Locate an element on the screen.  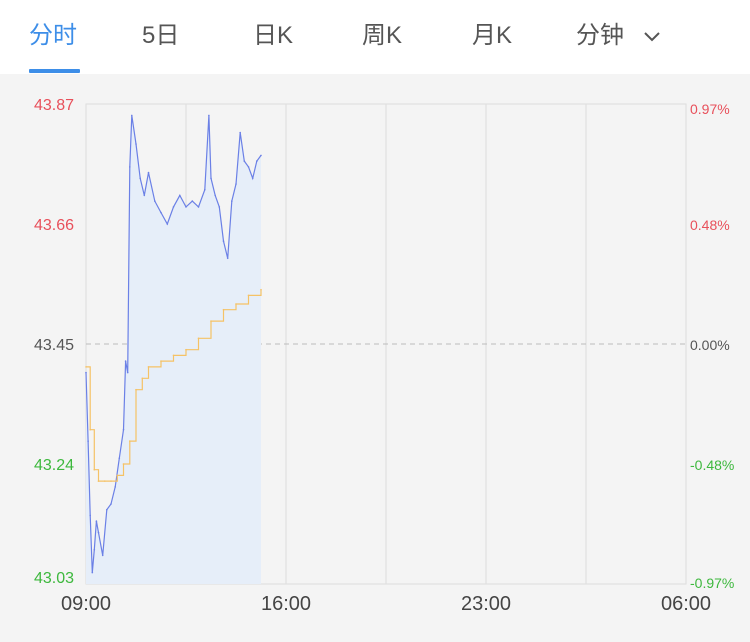
price-tick-label: 43.45 is located at coordinates (54, 345).